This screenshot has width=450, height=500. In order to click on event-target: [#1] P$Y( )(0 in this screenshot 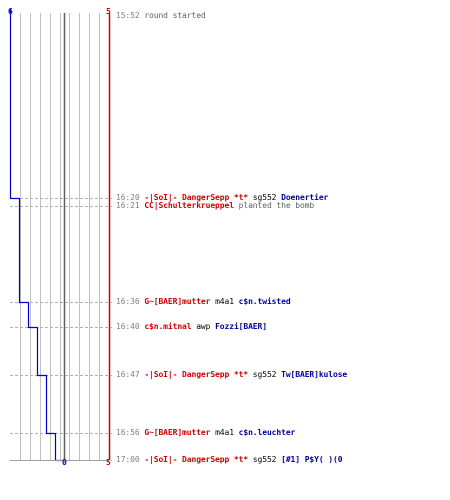, I will do `click(312, 459)`.